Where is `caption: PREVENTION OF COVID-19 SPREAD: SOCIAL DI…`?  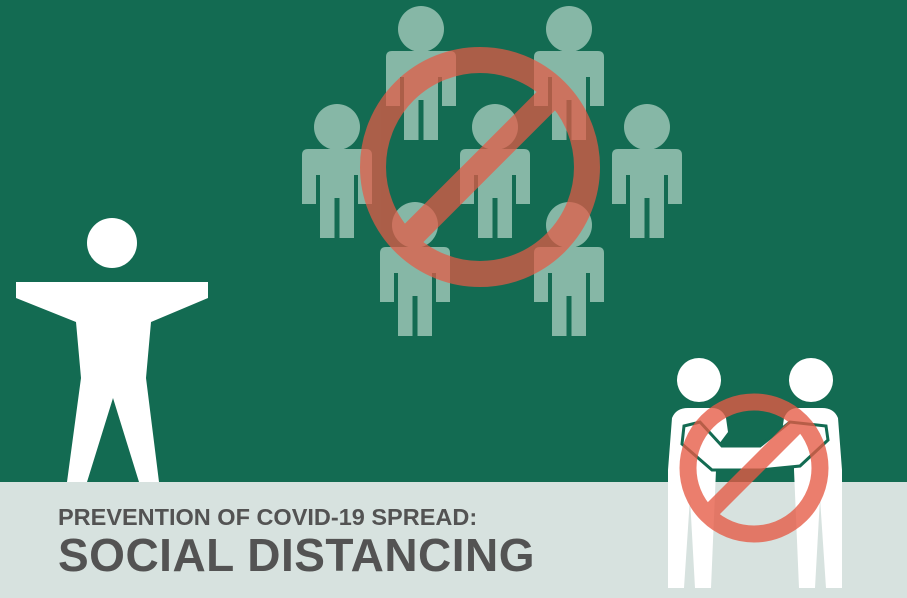 caption: PREVENTION OF COVID-19 SPREAD: SOCIAL DI… is located at coordinates (358, 541).